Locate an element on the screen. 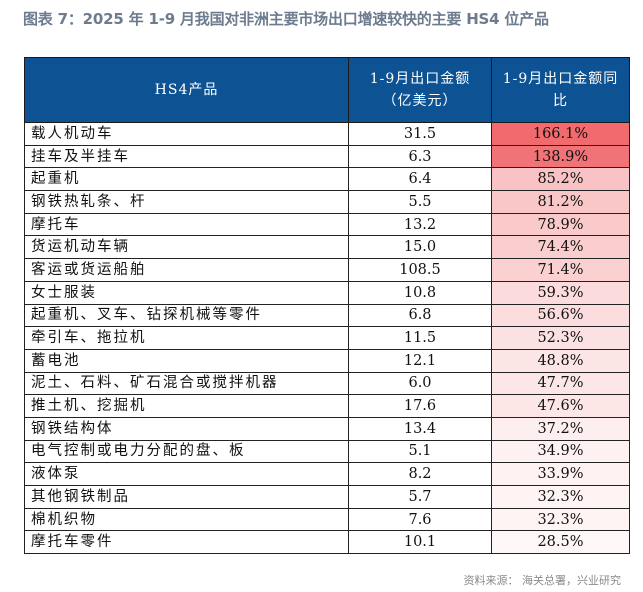 The width and height of the screenshot is (643, 592). table-row: 推土机、挖掘机 17.6 47.6% is located at coordinates (327, 406).